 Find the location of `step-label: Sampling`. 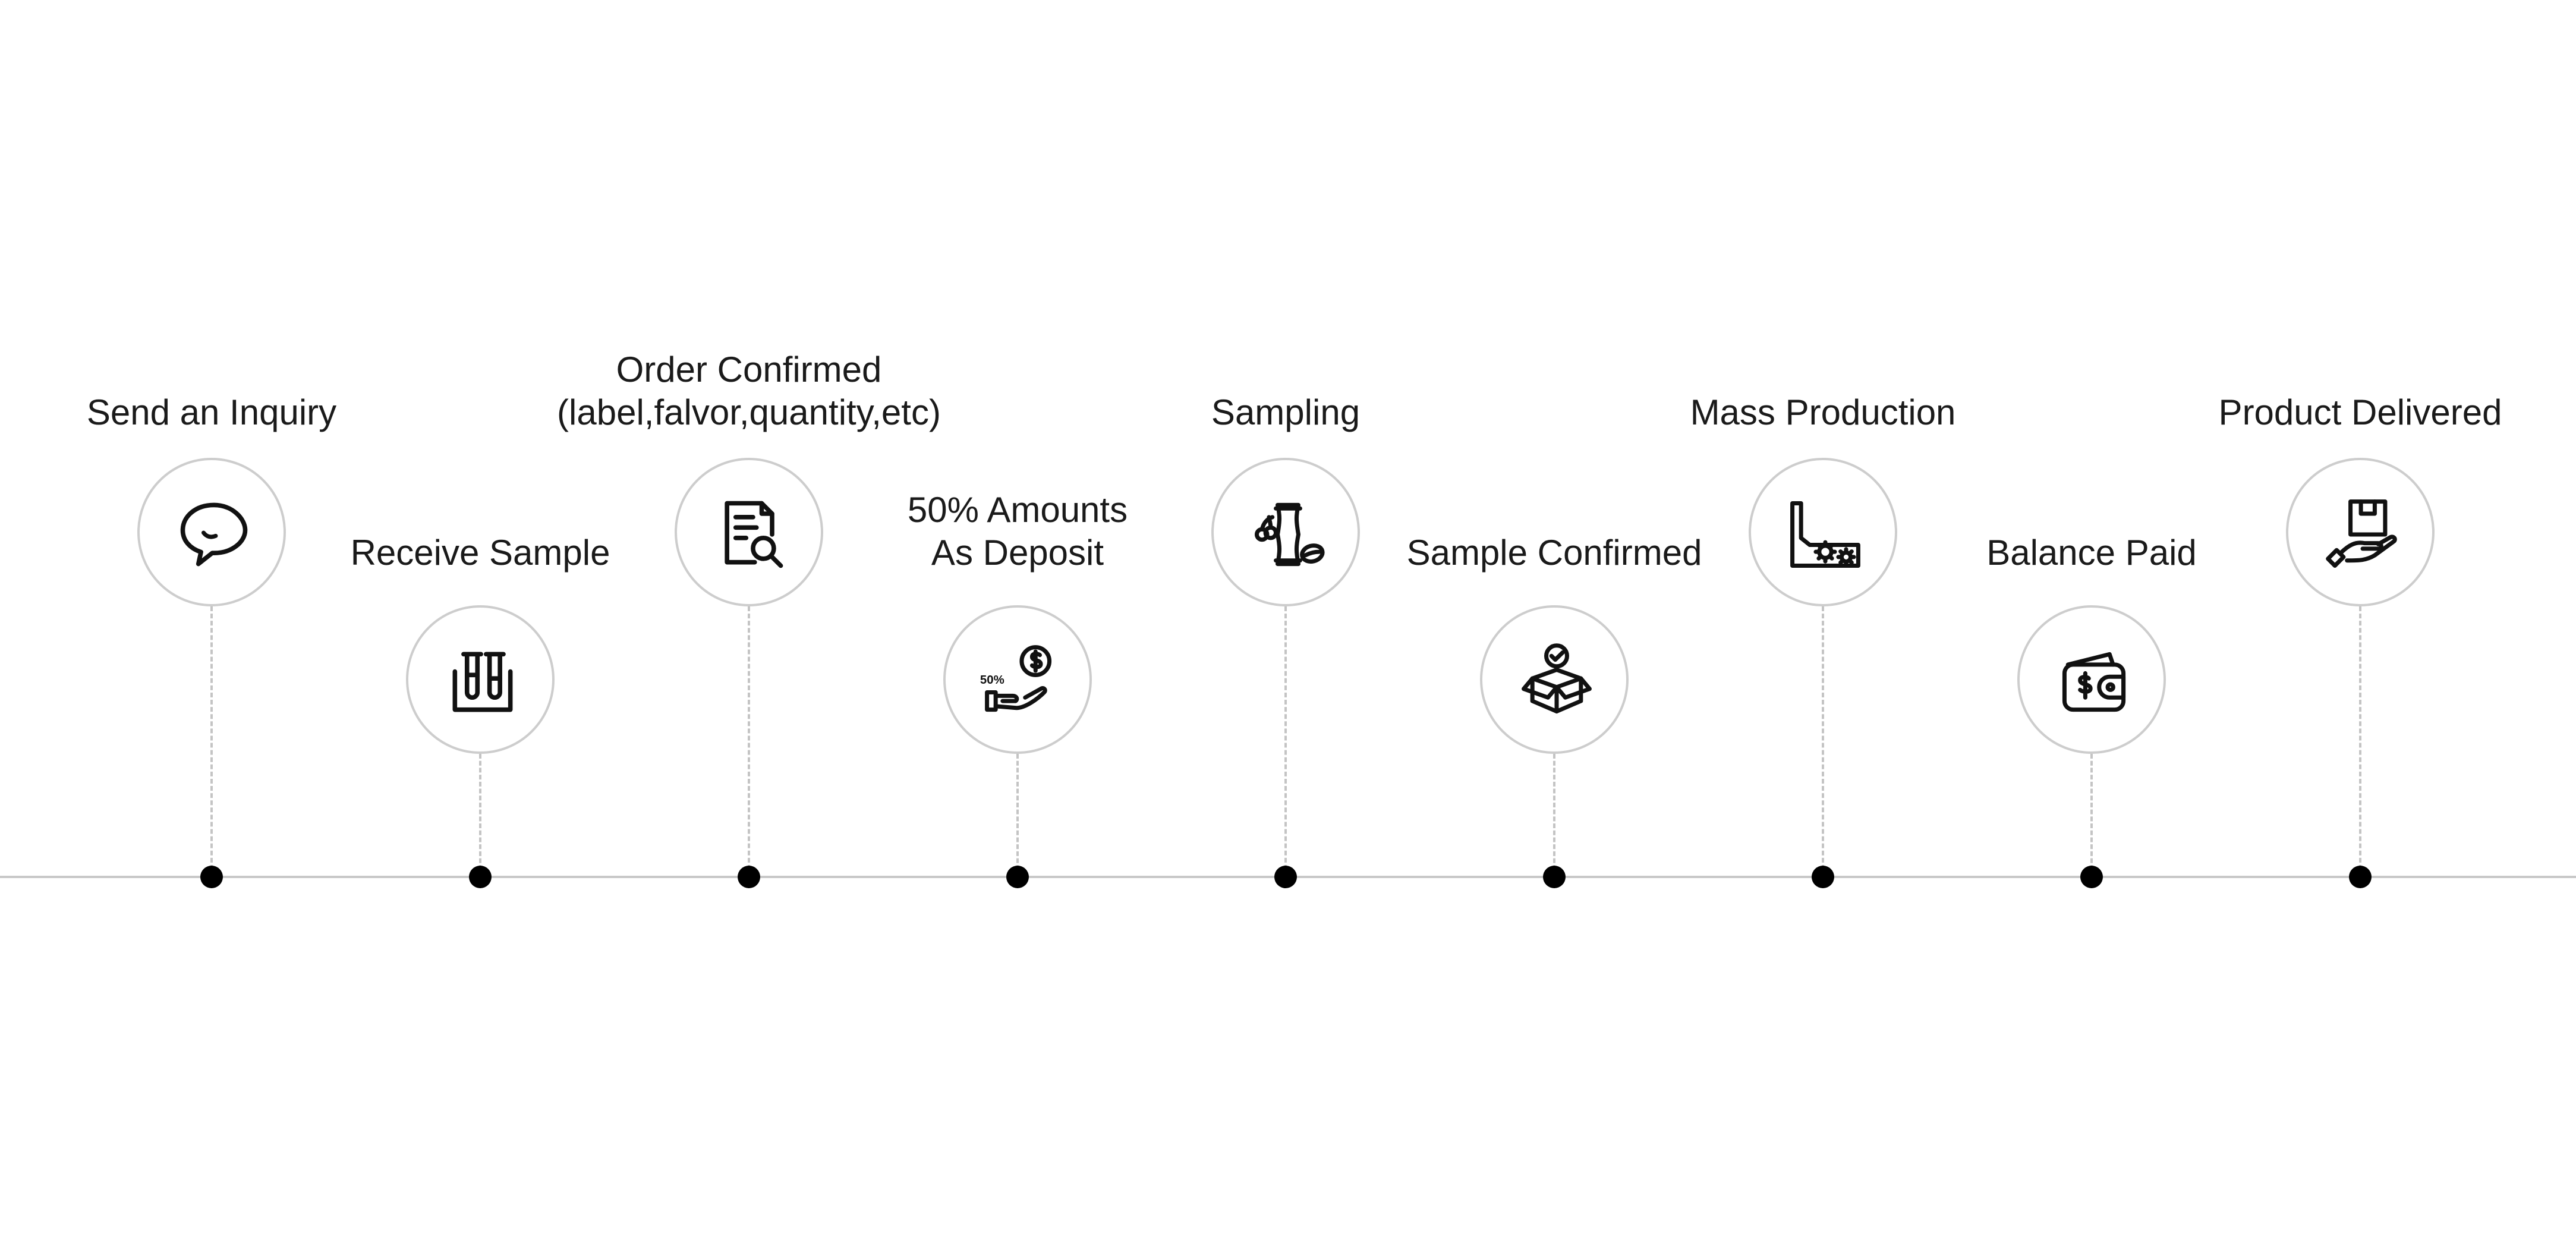

step-label: Sampling is located at coordinates (1286, 413).